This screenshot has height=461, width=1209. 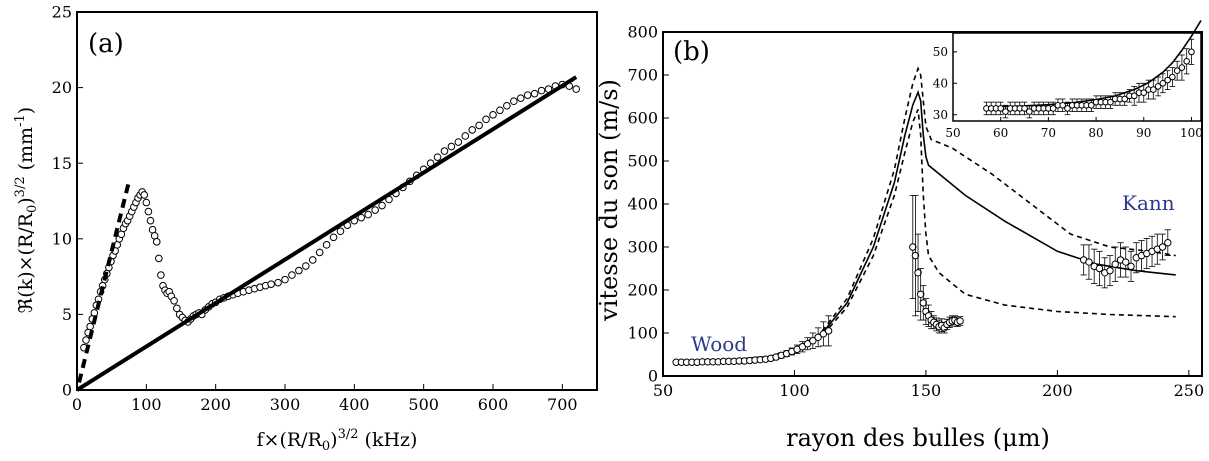 What do you see at coordinates (609, 200) in the screenshot?
I see `panel-b-y-axis-label: vitesse du son (m/s)` at bounding box center [609, 200].